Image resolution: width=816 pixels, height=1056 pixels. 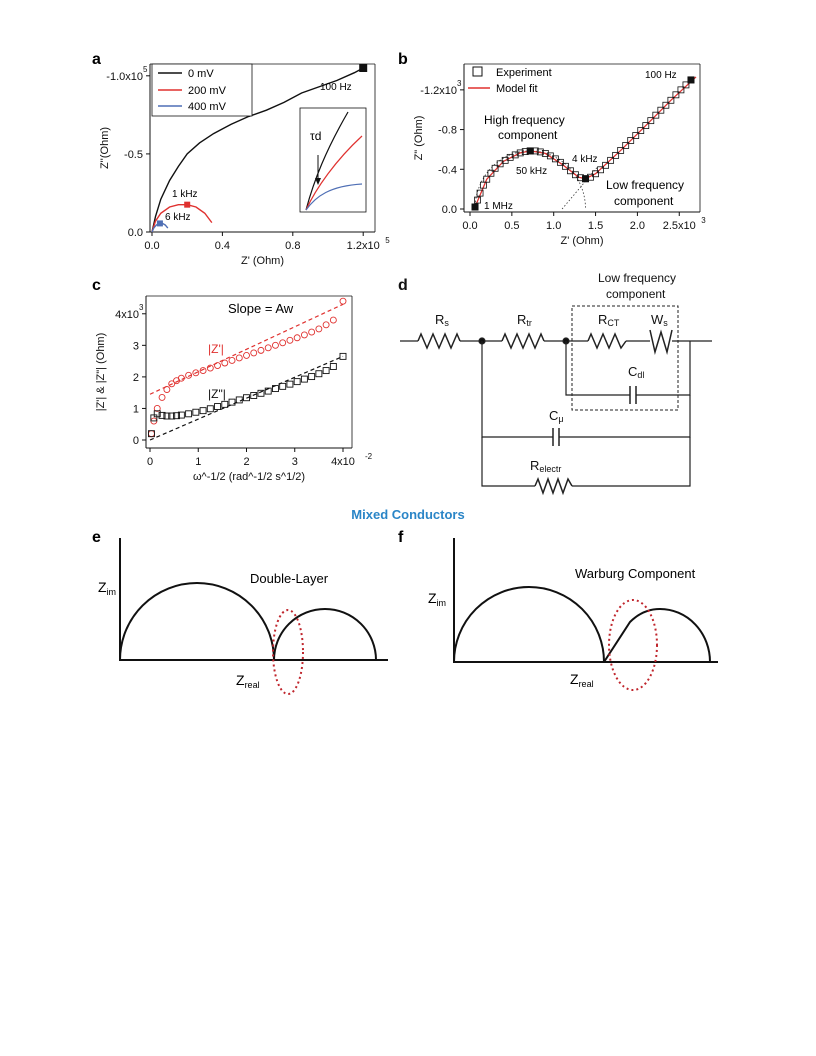 What do you see at coordinates (343, 462) in the screenshot?
I see `panel-c-x-tick-label: 4x10` at bounding box center [343, 462].